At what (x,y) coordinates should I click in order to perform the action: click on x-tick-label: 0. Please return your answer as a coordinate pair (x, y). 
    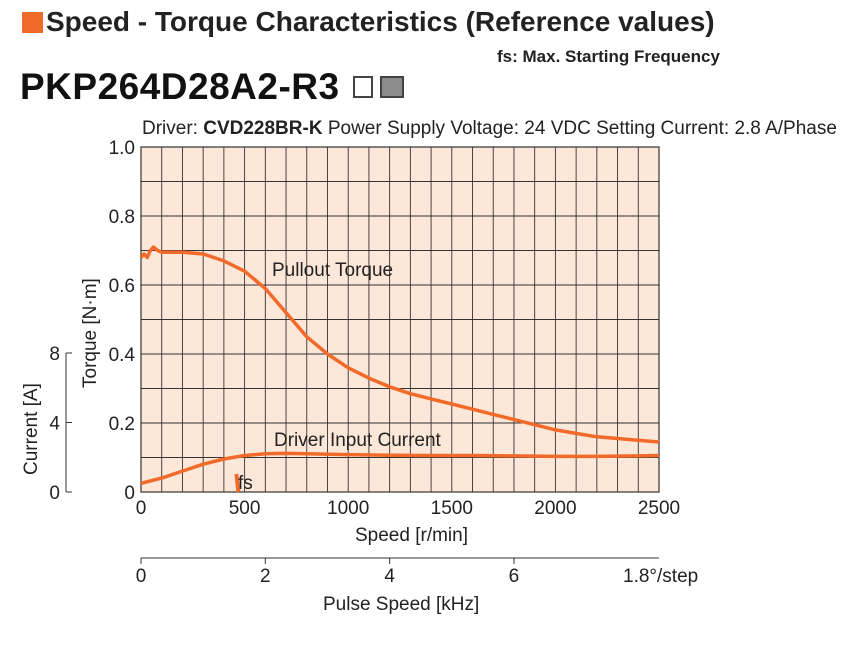
    Looking at the image, I should click on (141, 508).